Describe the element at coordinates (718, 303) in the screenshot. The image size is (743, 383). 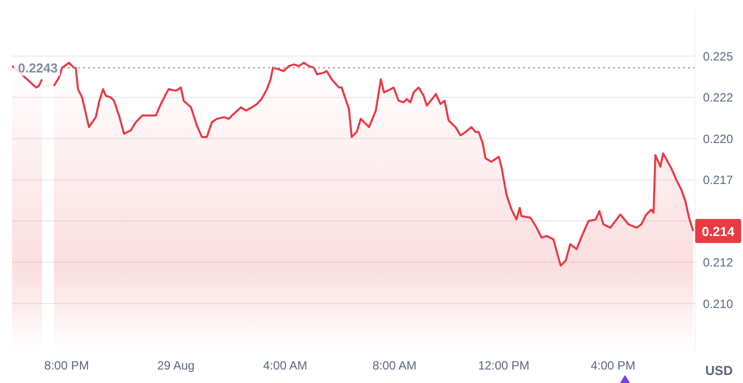
I see `y-tick-label: 0.210` at that location.